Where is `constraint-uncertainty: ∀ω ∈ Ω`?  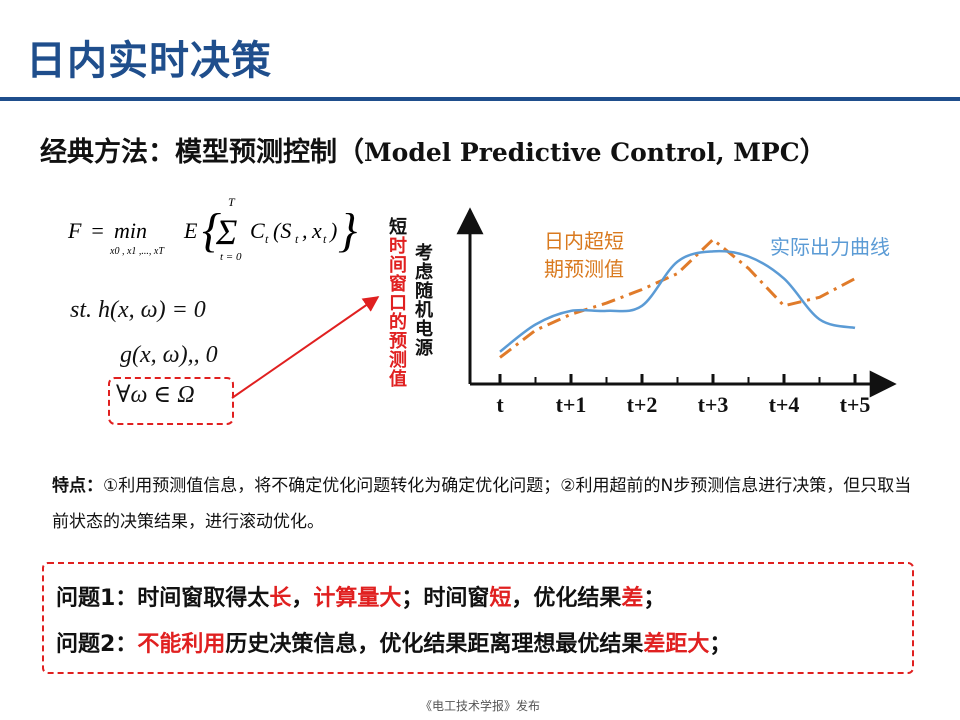 constraint-uncertainty: ∀ω ∈ Ω is located at coordinates (155, 395).